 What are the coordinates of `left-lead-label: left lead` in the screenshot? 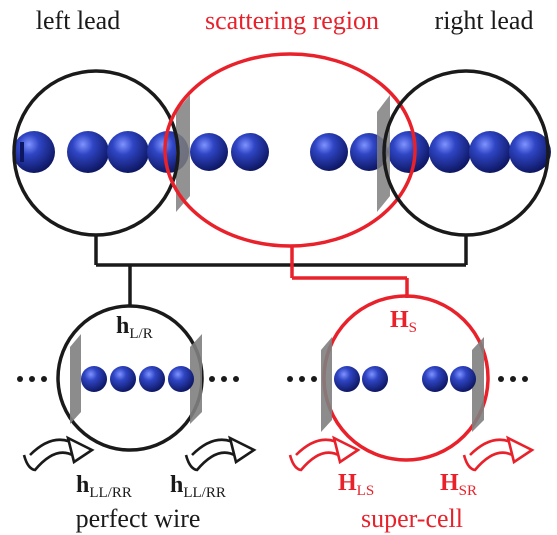 It's located at (78, 20).